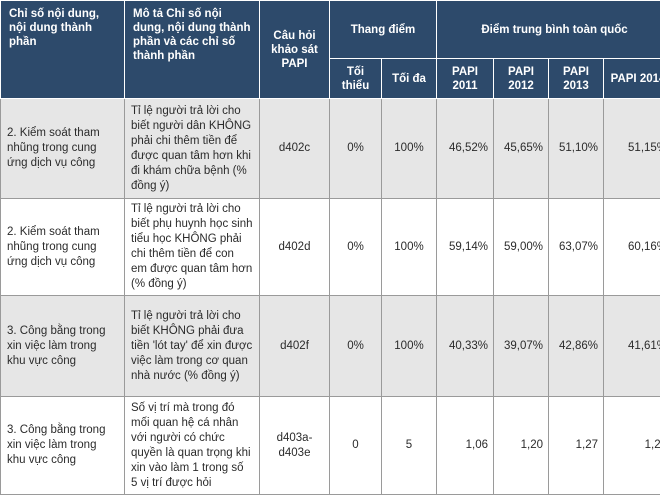 The height and width of the screenshot is (500, 660). I want to click on score-cell: 59,14%, so click(465, 247).